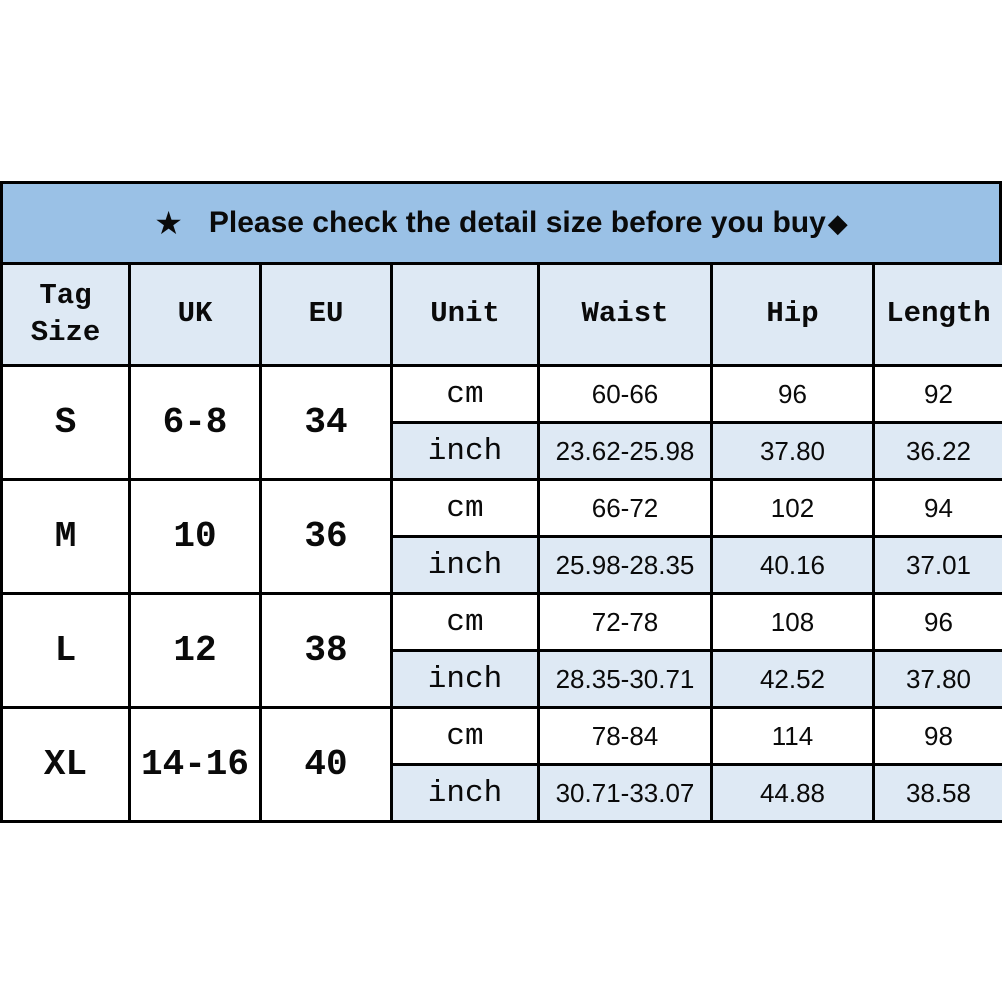 This screenshot has width=1002, height=1002. I want to click on col-header-unit: Unit, so click(465, 314).